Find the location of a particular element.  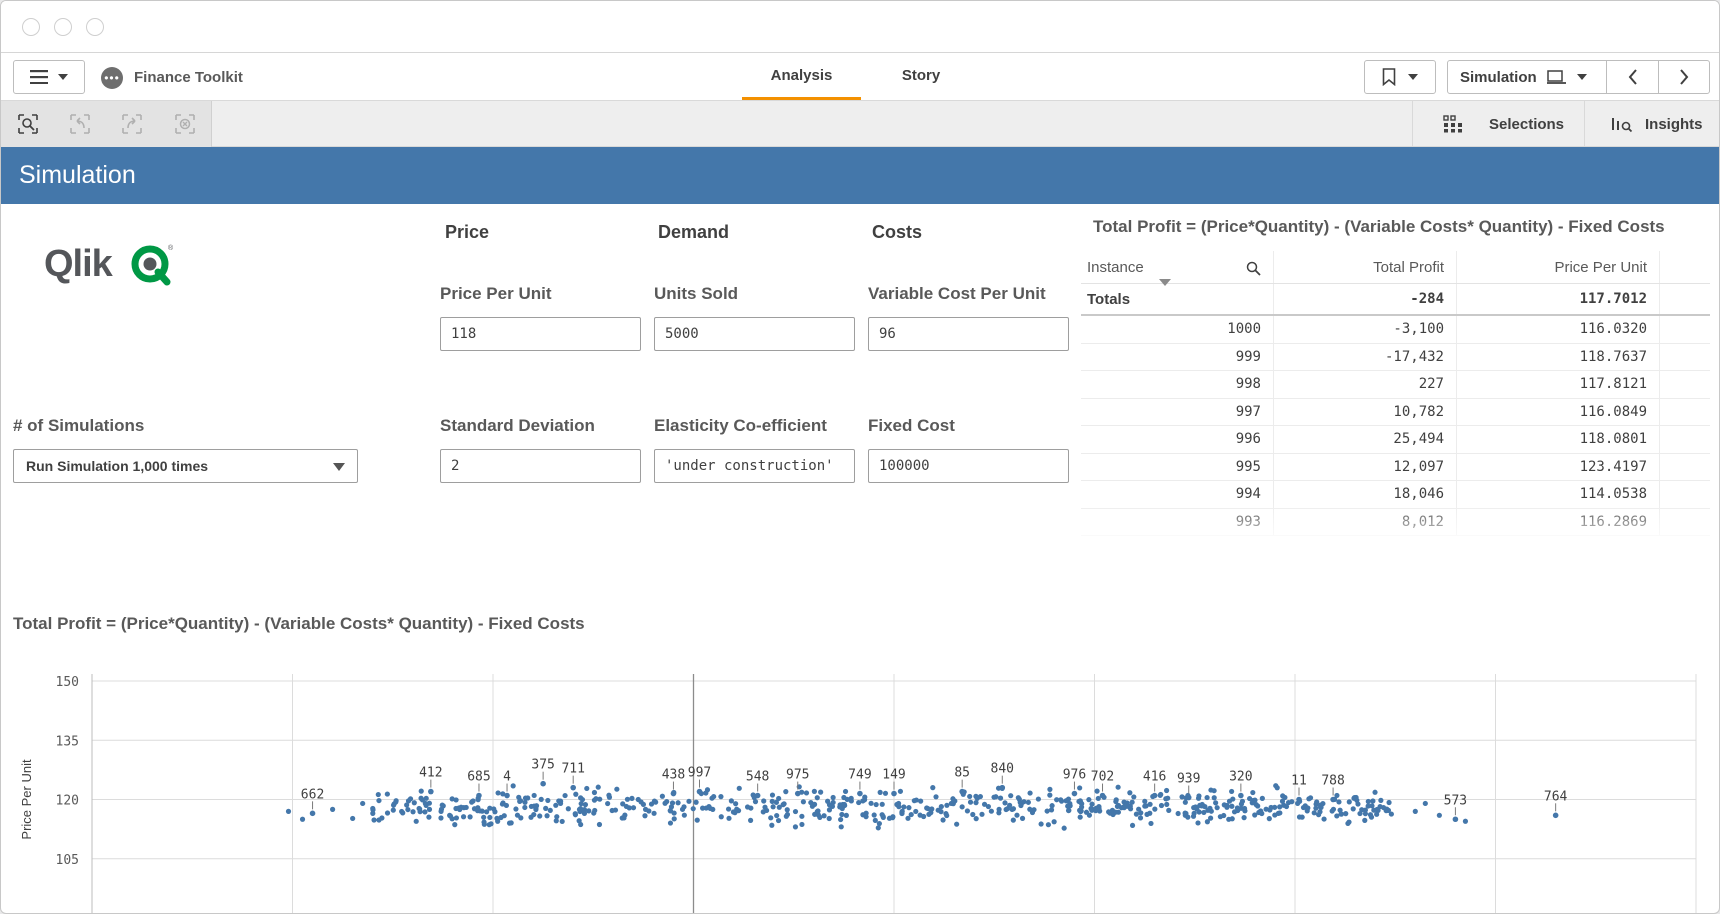

fixed-cost-input: 100000 is located at coordinates (968, 466).